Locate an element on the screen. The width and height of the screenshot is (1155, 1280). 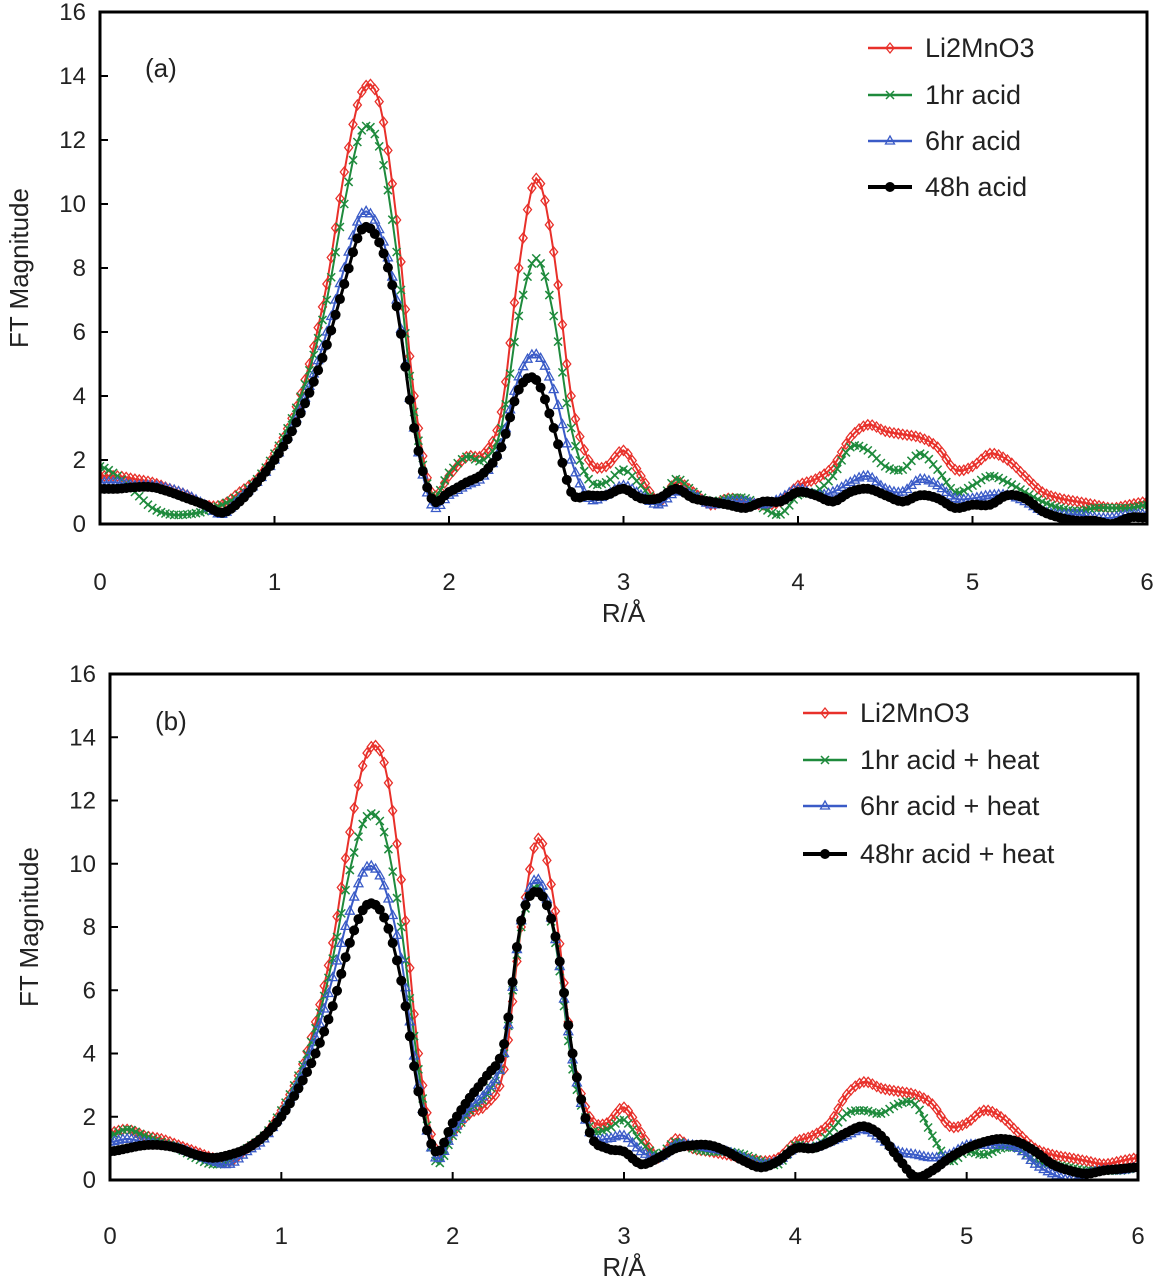
legend-label: 1hr acid is located at coordinates (973, 95).